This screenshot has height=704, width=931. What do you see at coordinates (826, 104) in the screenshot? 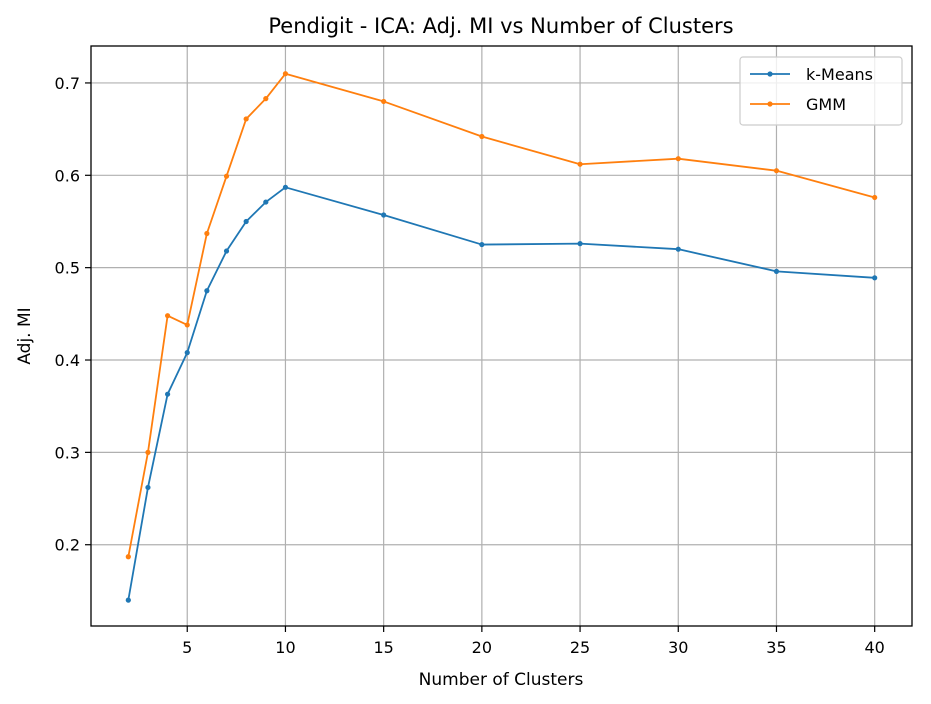
I see `legend-label-gmm: GMM` at bounding box center [826, 104].